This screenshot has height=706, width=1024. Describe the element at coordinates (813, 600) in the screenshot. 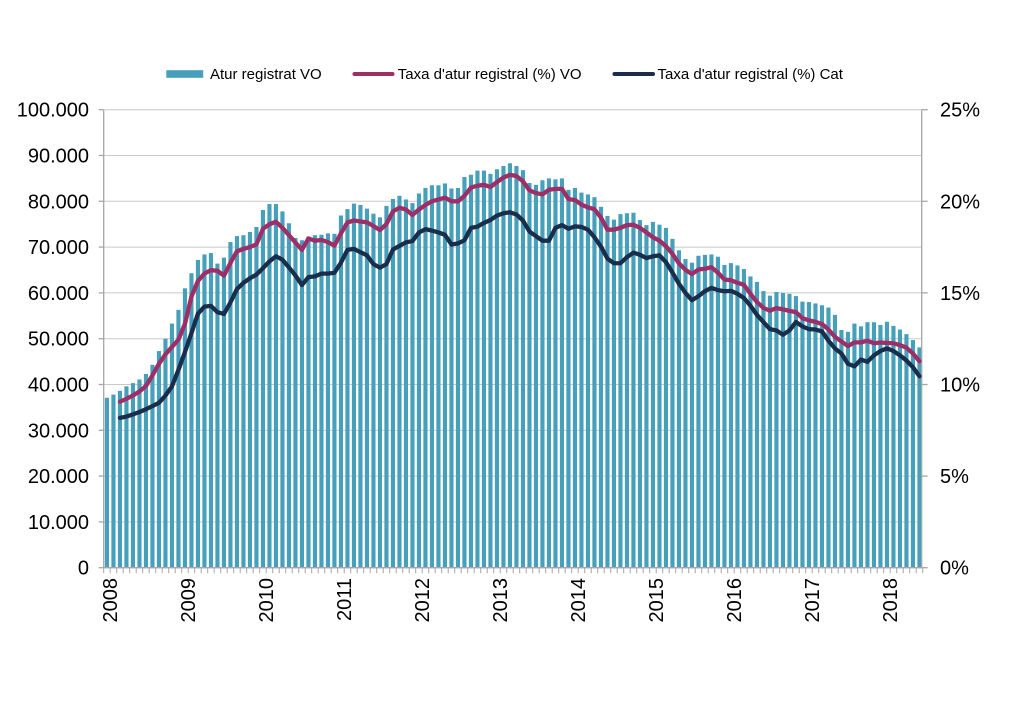

I see `svg-text: 2017` at that location.